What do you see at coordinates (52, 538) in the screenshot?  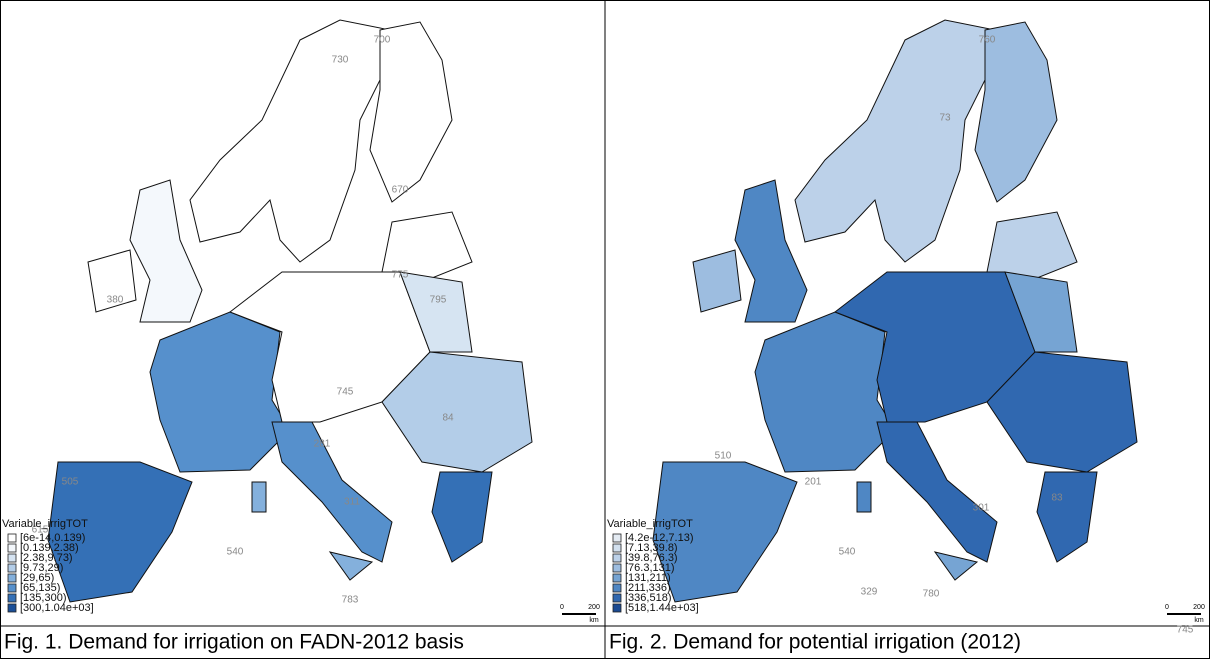 I see `legend-label: [6e-14,0.139)` at bounding box center [52, 538].